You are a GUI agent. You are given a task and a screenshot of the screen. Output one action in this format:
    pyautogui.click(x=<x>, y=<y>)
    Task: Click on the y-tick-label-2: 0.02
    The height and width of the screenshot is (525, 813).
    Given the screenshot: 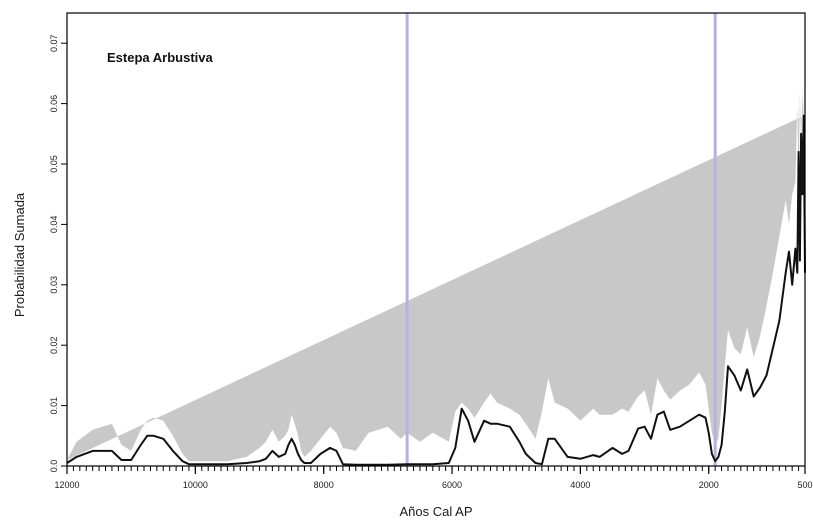 What is the action you would take?
    pyautogui.click(x=54, y=345)
    